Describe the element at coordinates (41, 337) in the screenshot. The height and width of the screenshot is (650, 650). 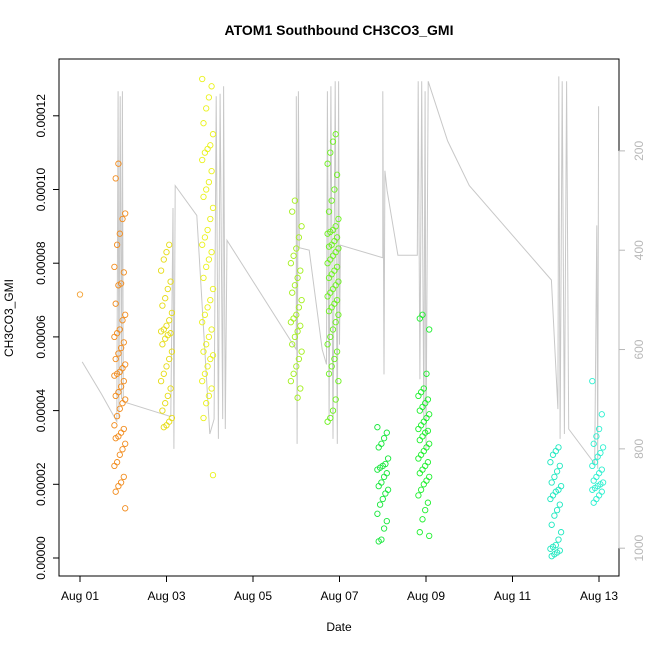
I see `y-tick-label: 0.00006` at that location.